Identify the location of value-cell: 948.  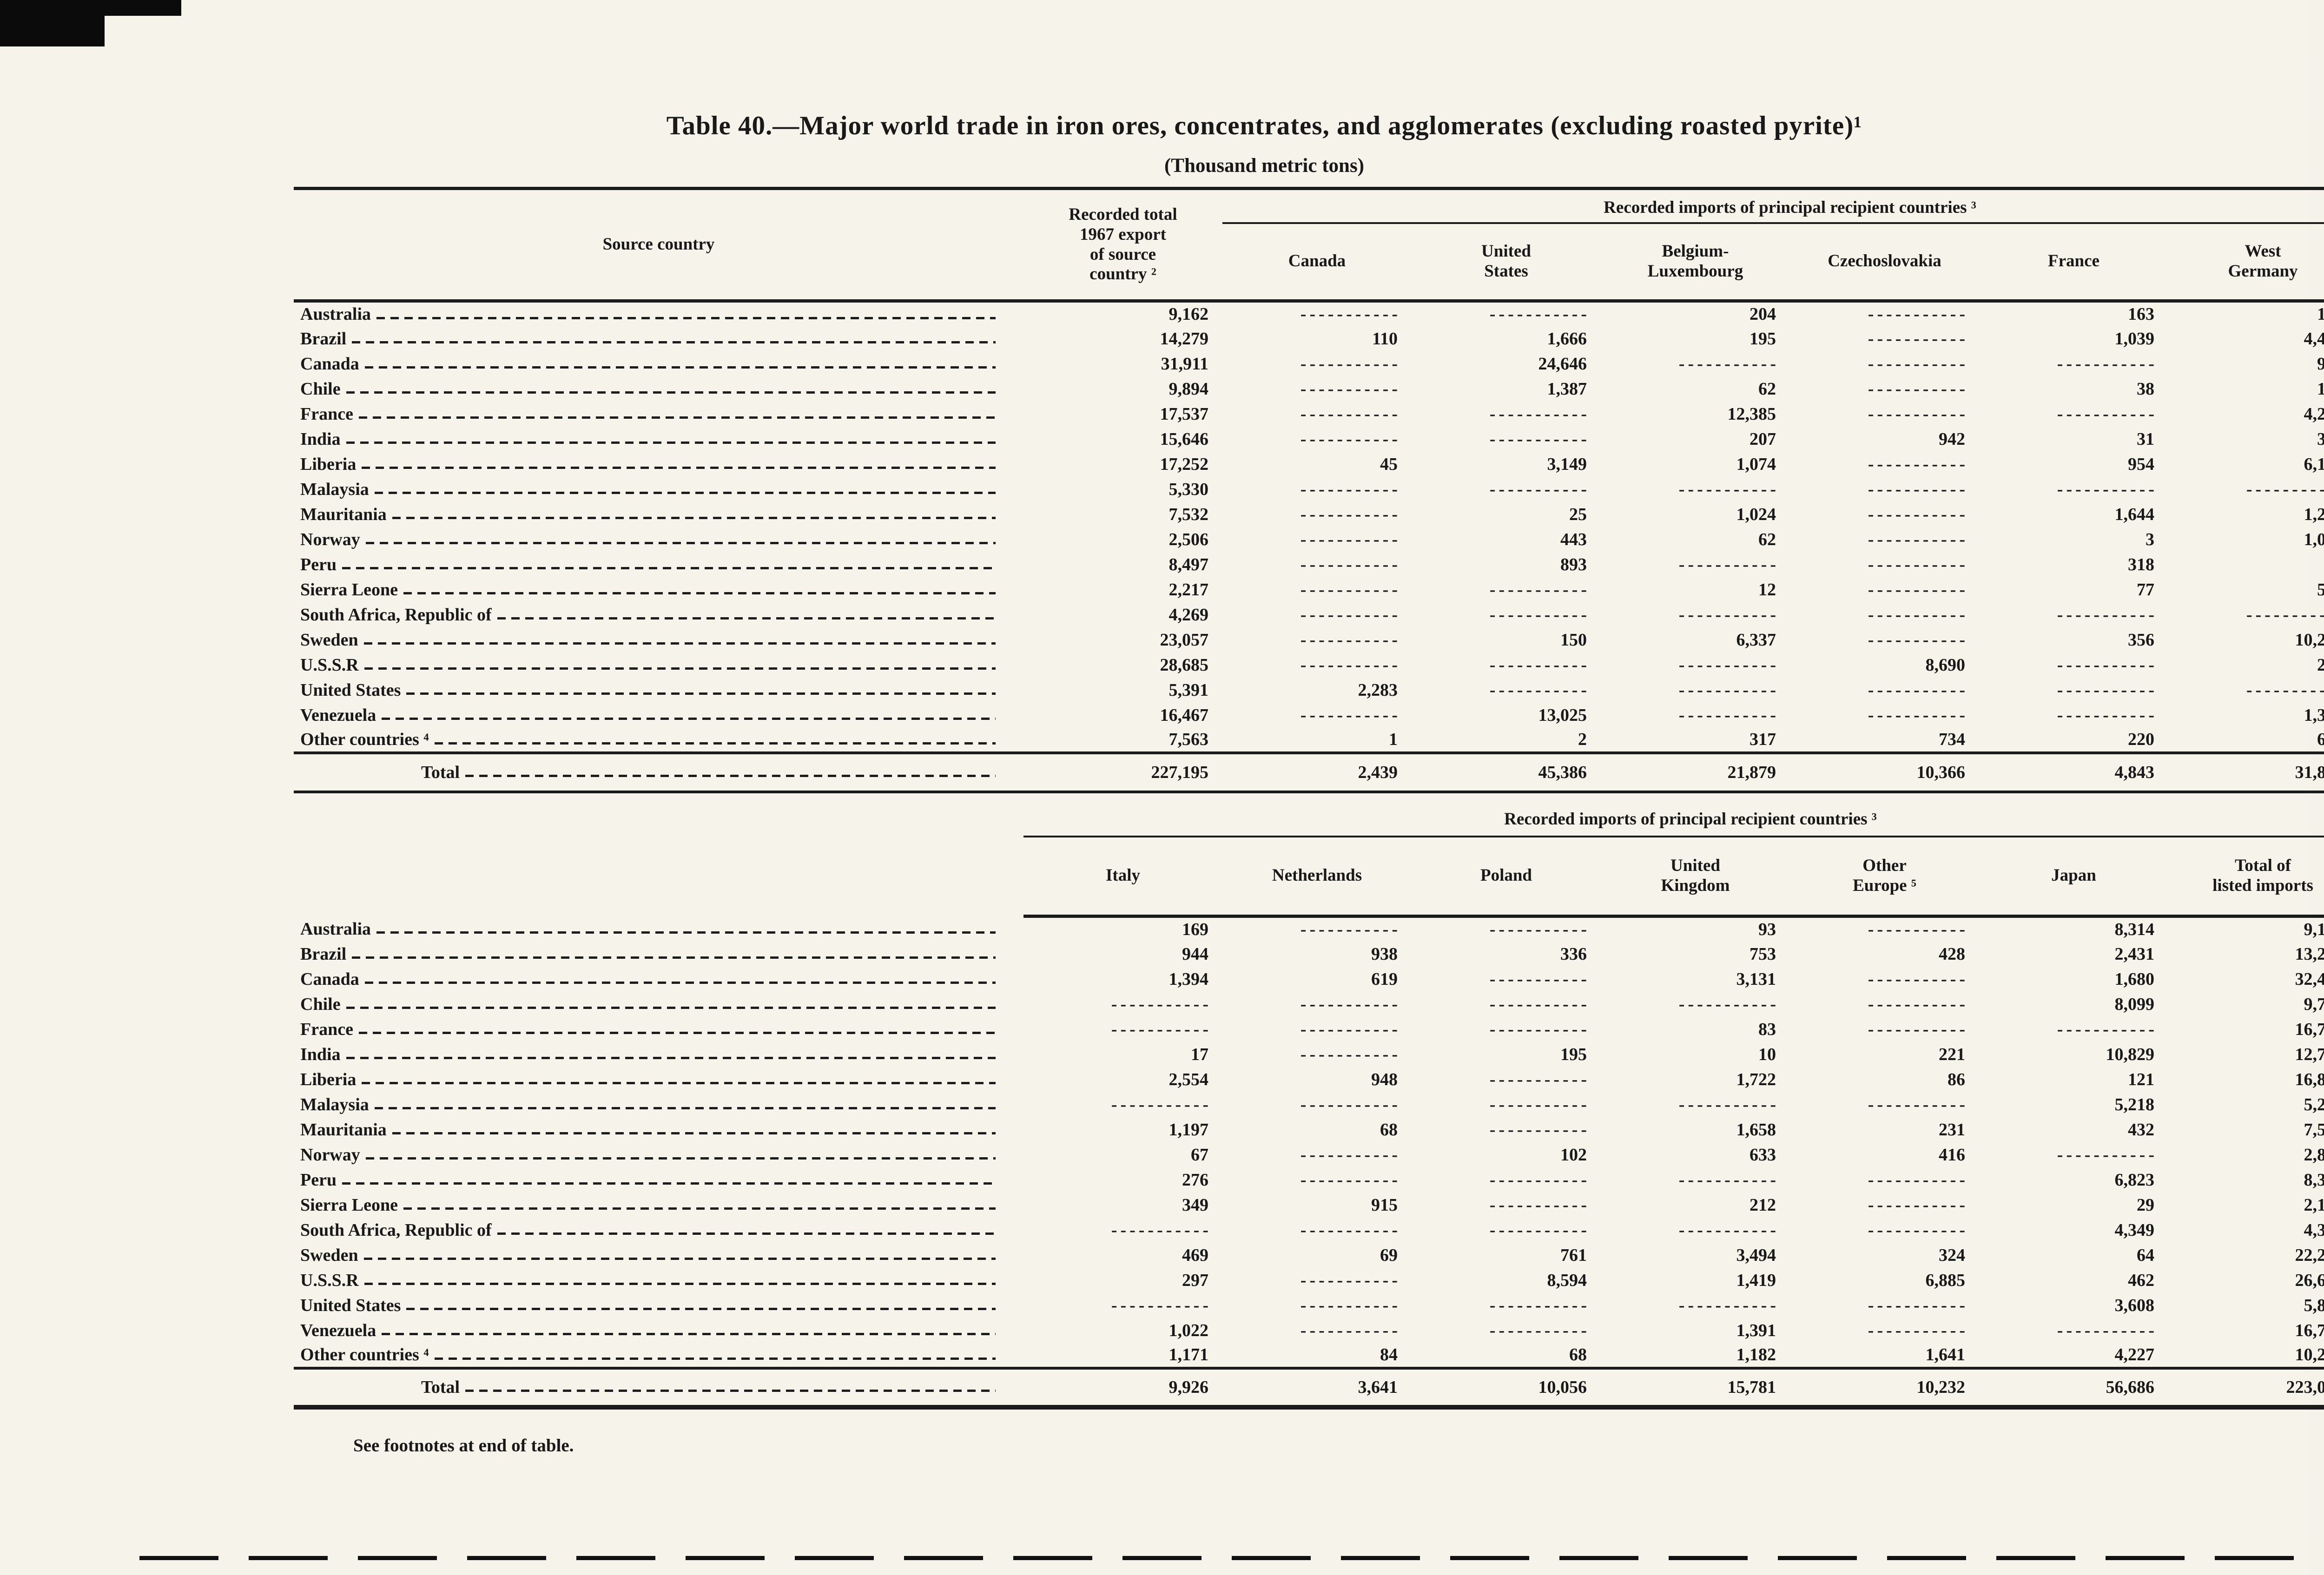
(1384, 1079).